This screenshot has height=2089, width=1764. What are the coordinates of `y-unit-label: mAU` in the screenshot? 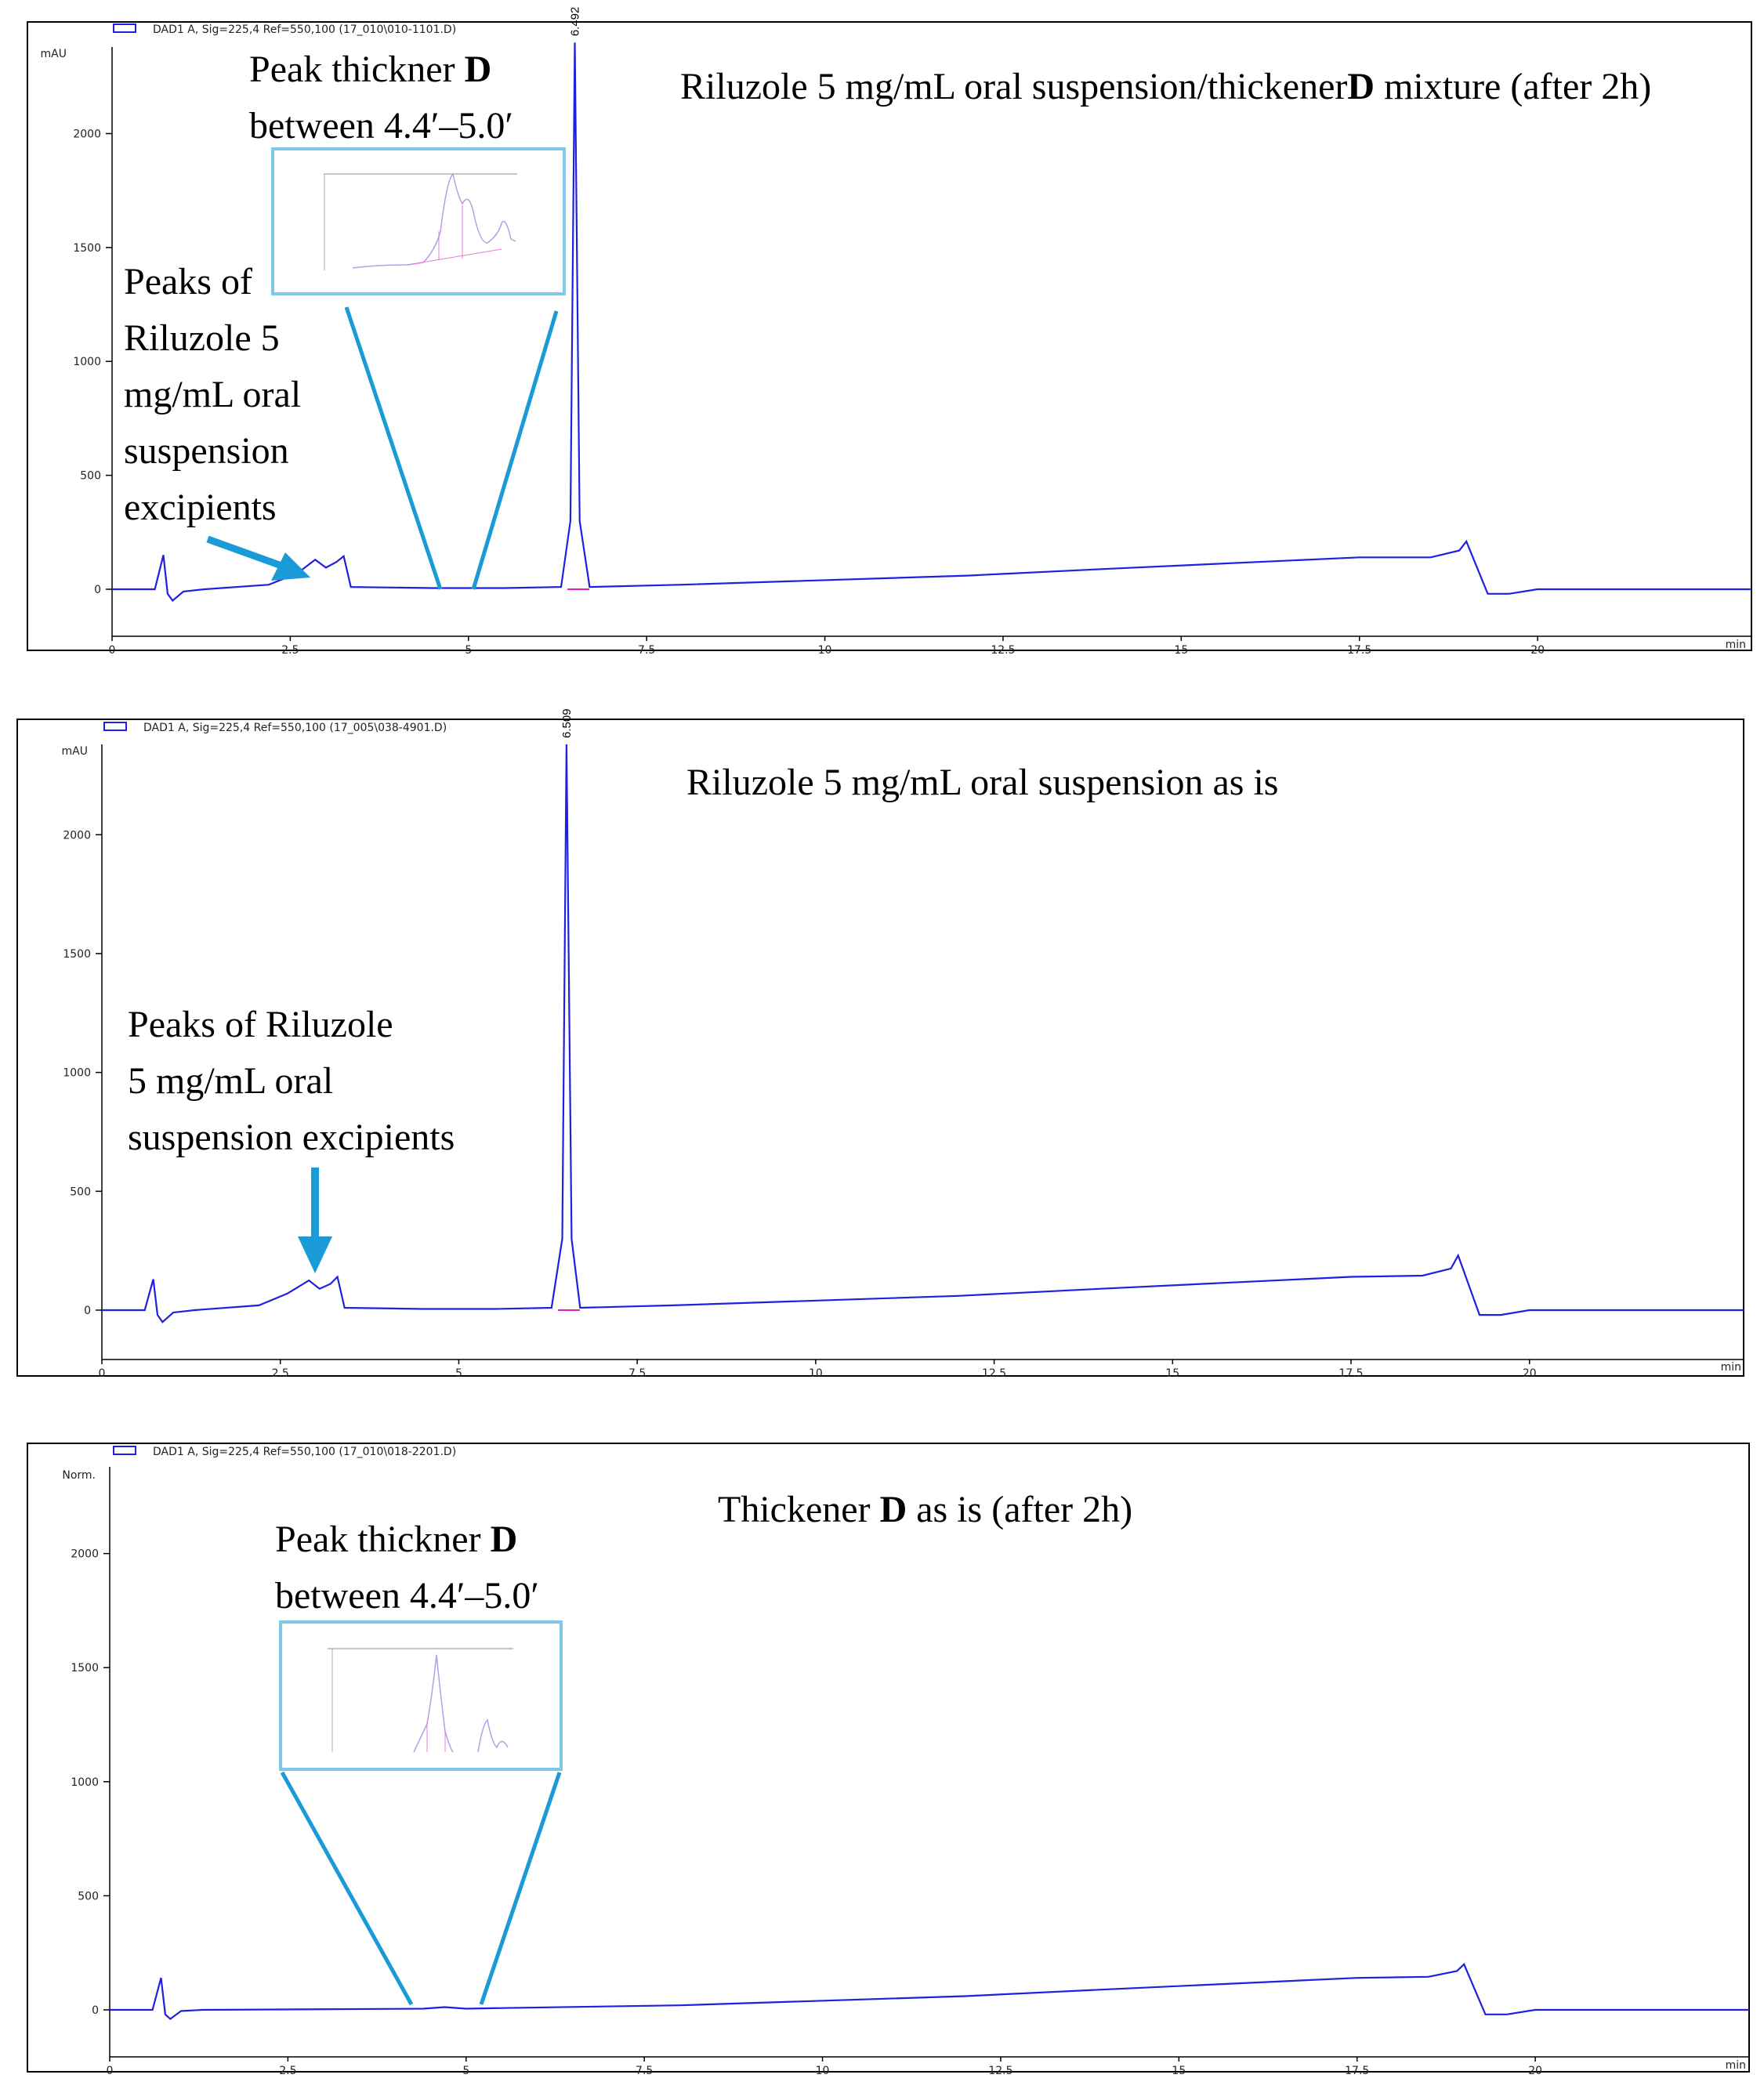 It's located at (54, 54).